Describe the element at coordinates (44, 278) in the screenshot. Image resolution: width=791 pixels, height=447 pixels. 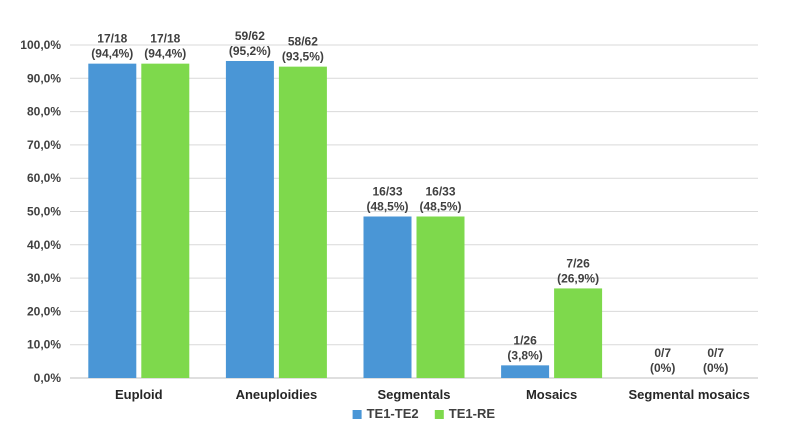
I see `y-tick-label: 30,0%` at that location.